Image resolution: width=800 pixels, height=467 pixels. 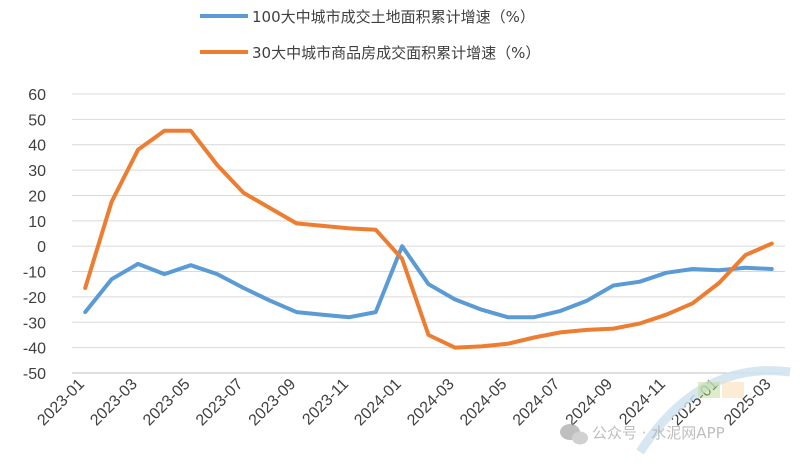 I want to click on y-tick-label: 10, so click(x=37, y=222).